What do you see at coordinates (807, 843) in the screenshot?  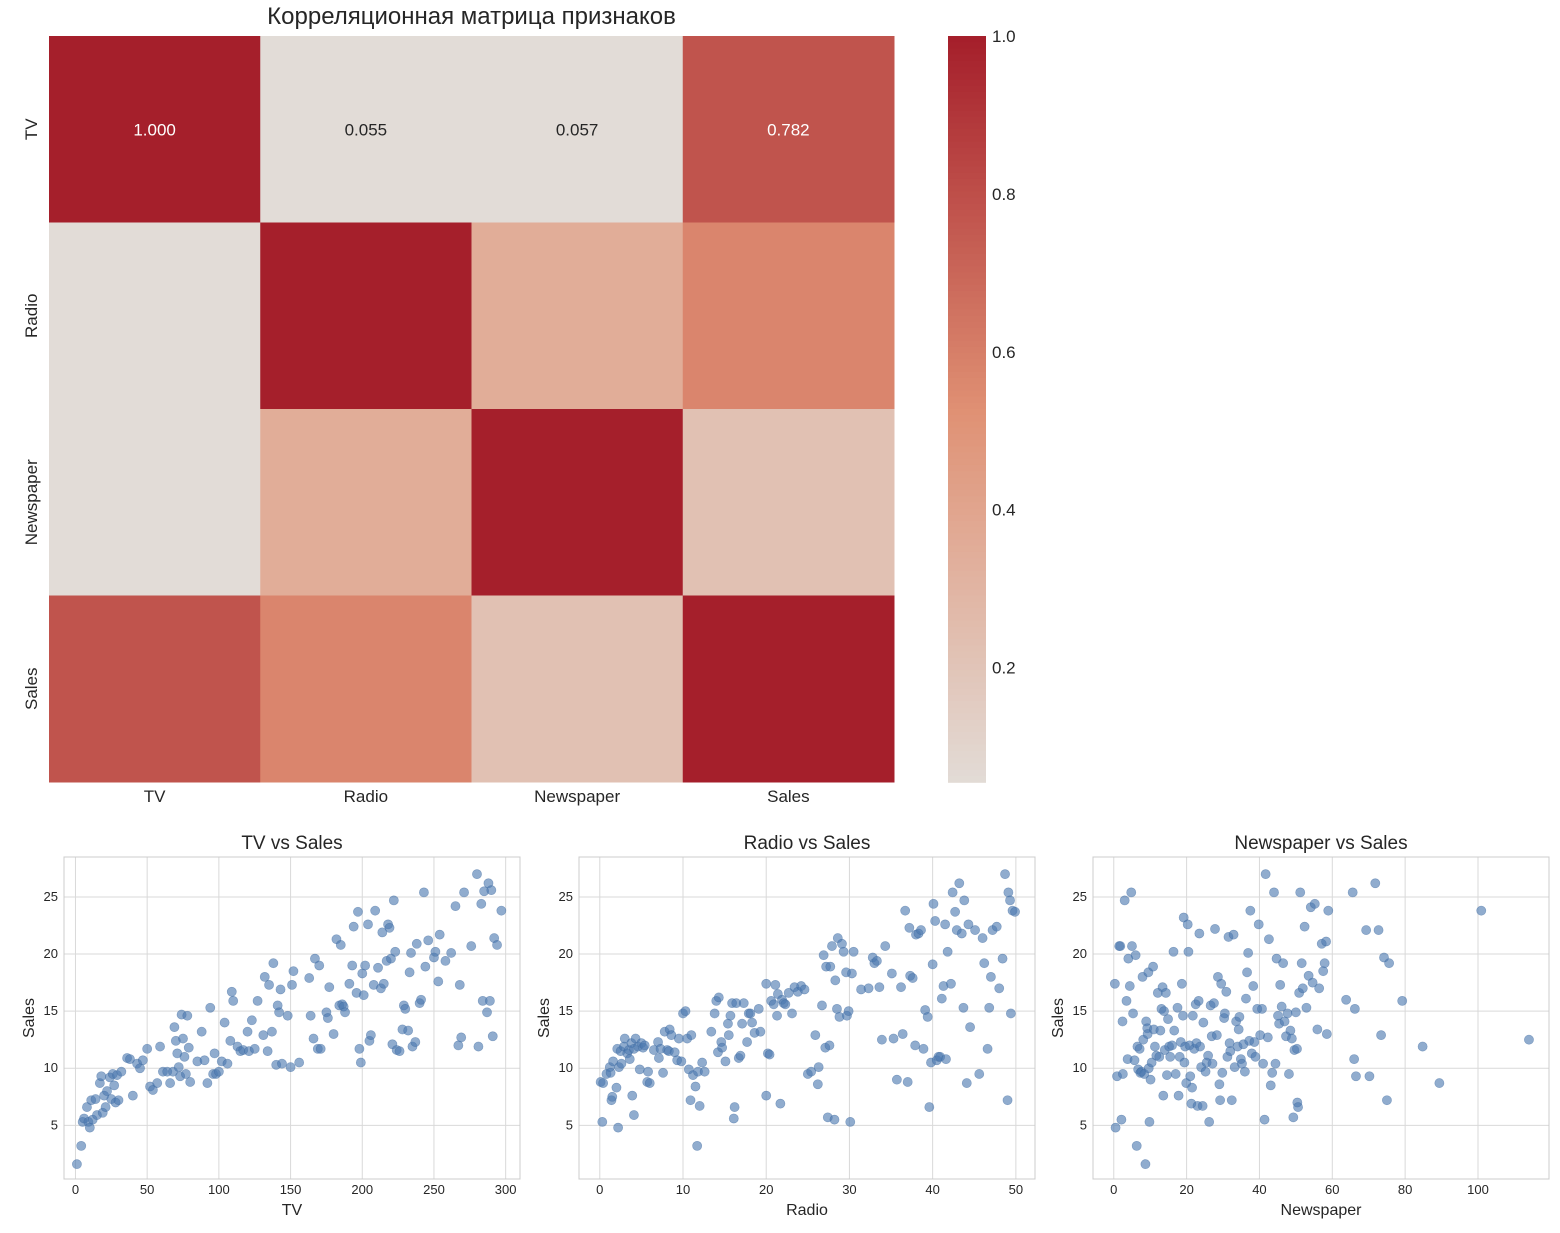 I see `scatter-title: Radio vs Sales` at bounding box center [807, 843].